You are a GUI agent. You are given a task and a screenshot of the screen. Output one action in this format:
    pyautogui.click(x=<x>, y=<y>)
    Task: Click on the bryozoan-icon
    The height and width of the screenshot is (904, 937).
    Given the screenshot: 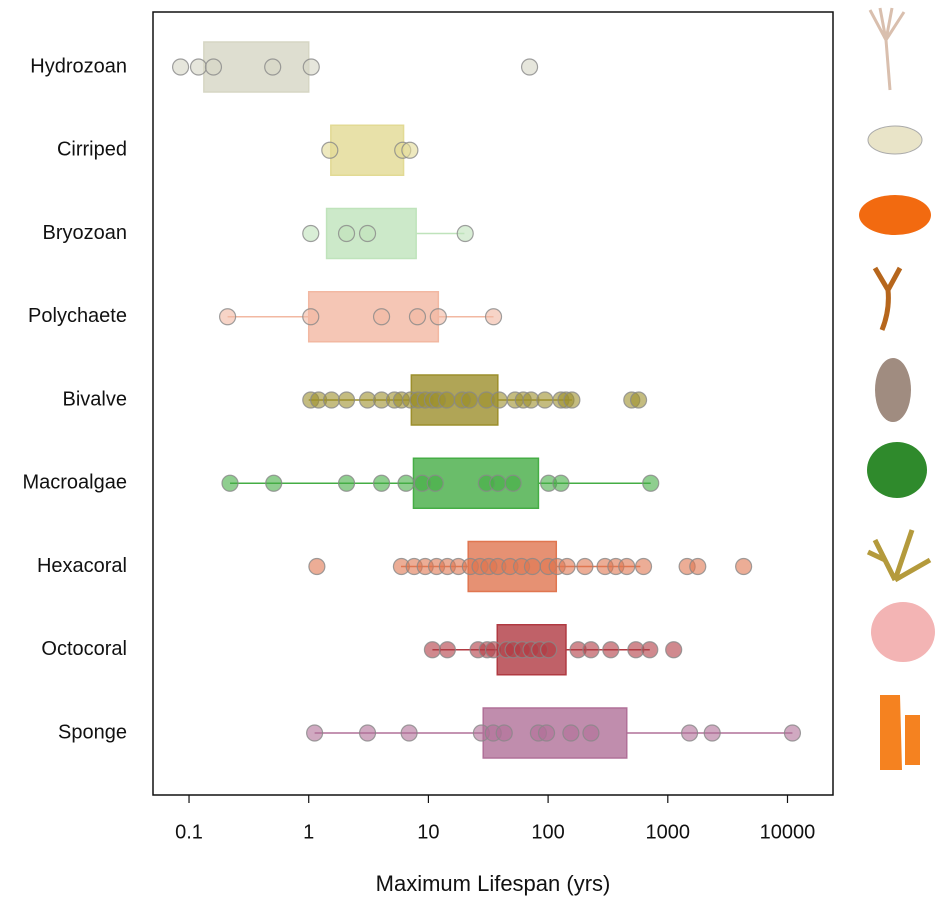 What is the action you would take?
    pyautogui.click(x=895, y=215)
    